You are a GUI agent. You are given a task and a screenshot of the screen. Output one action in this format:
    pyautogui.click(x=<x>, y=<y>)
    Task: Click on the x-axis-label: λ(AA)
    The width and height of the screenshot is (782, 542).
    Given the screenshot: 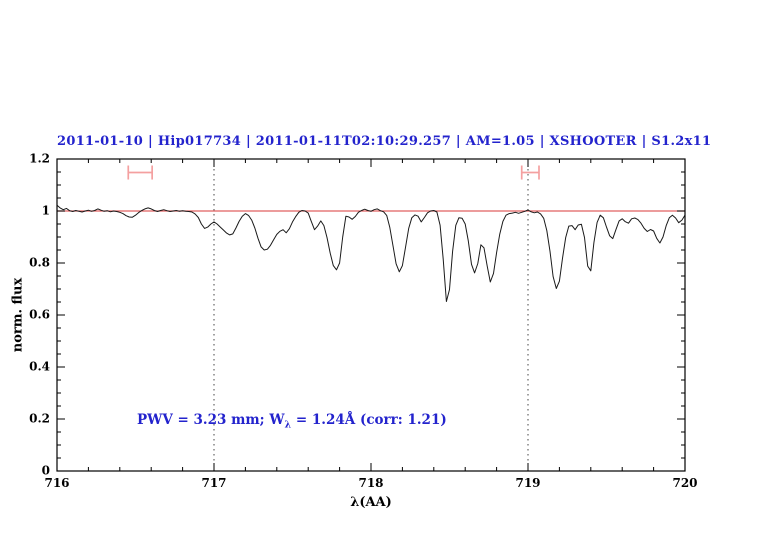 What is the action you would take?
    pyautogui.click(x=371, y=502)
    